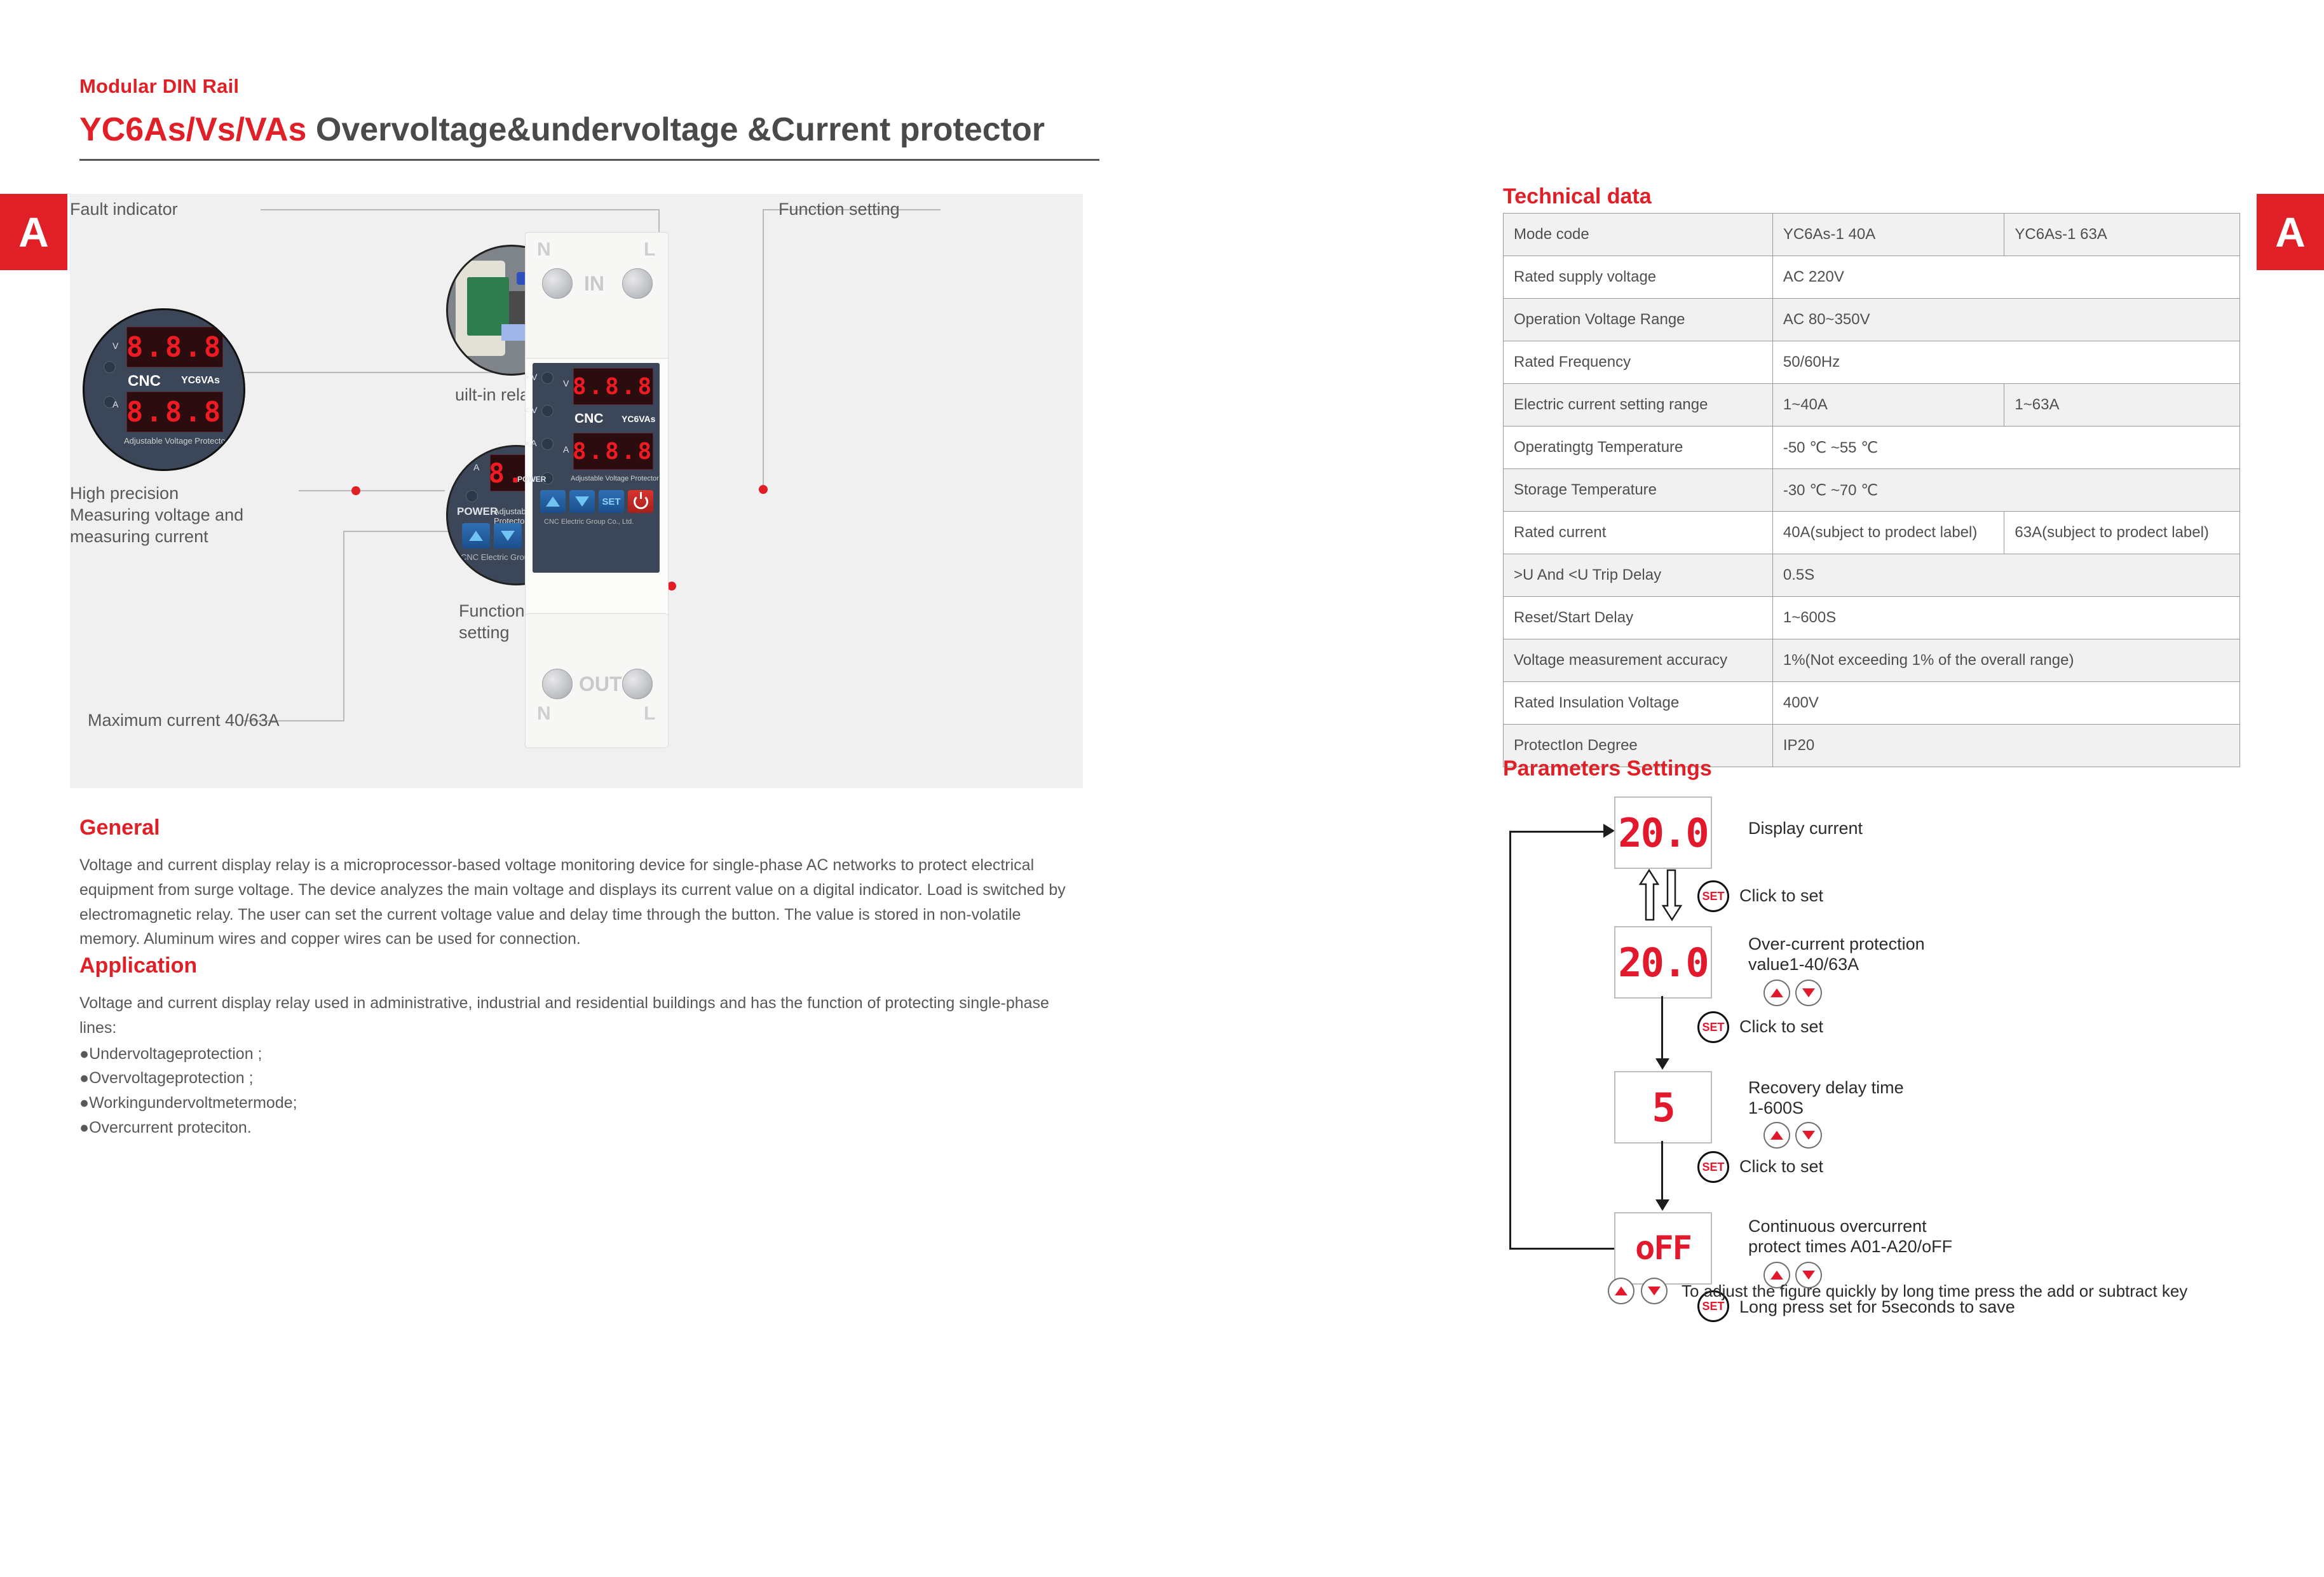 The height and width of the screenshot is (1577, 2324). Describe the element at coordinates (1638, 703) in the screenshot. I see `table-cell-key: Rated Insulation Voltage` at that location.